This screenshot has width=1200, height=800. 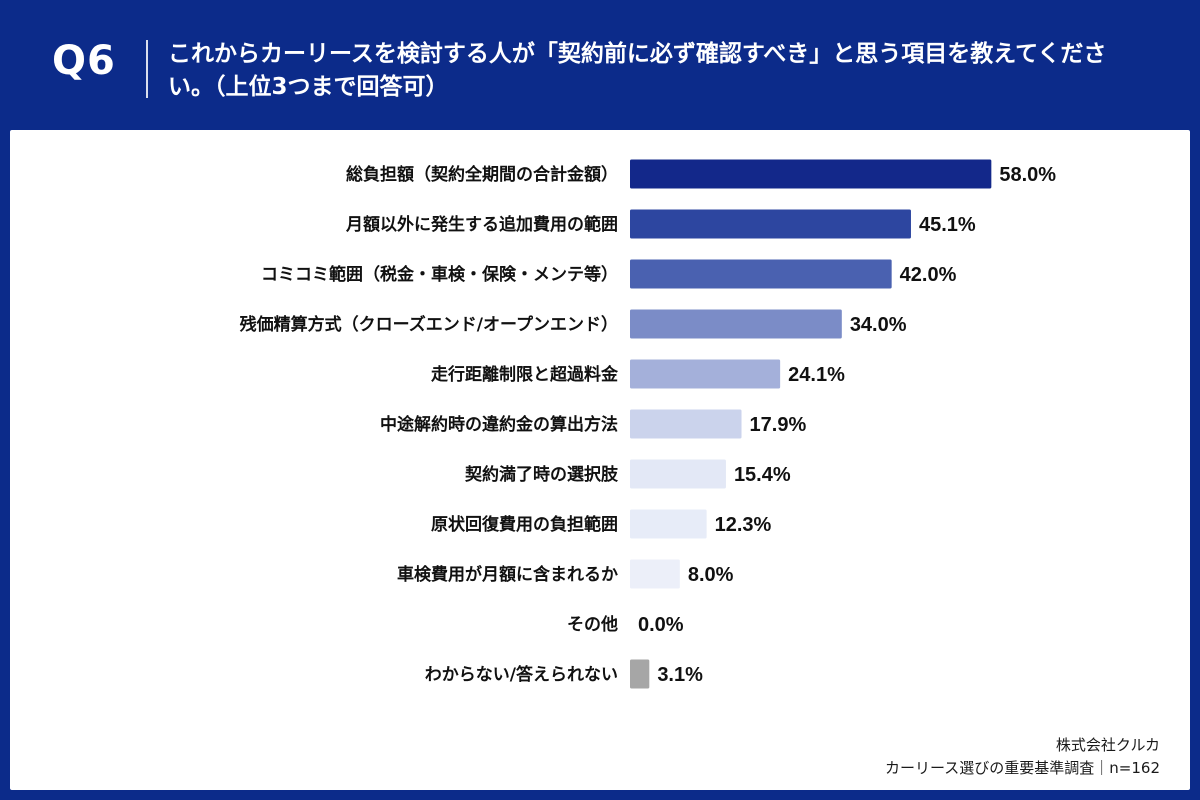 What do you see at coordinates (711, 575) in the screenshot?
I see `value-label: 8.0%` at bounding box center [711, 575].